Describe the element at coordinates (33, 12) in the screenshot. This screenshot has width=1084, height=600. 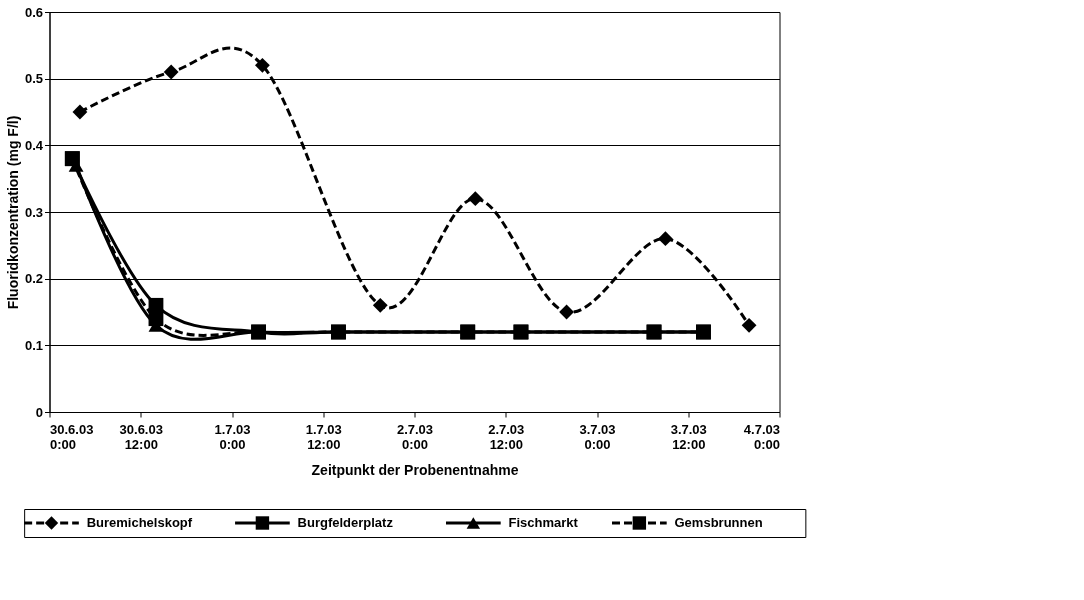
I see `y-tick-label: 0.6` at that location.